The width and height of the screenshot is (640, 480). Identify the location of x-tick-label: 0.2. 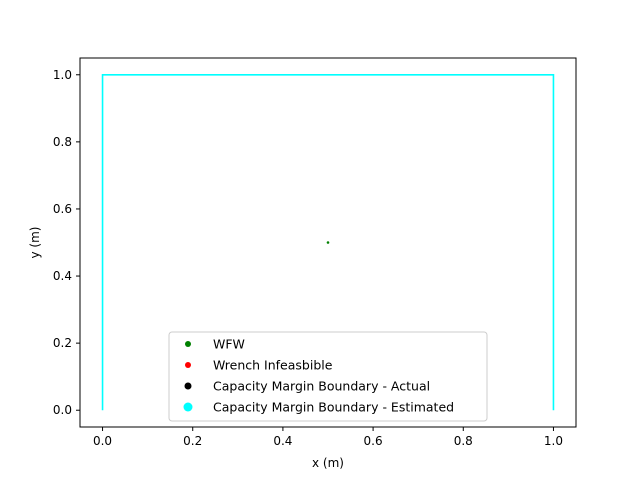
(192, 441).